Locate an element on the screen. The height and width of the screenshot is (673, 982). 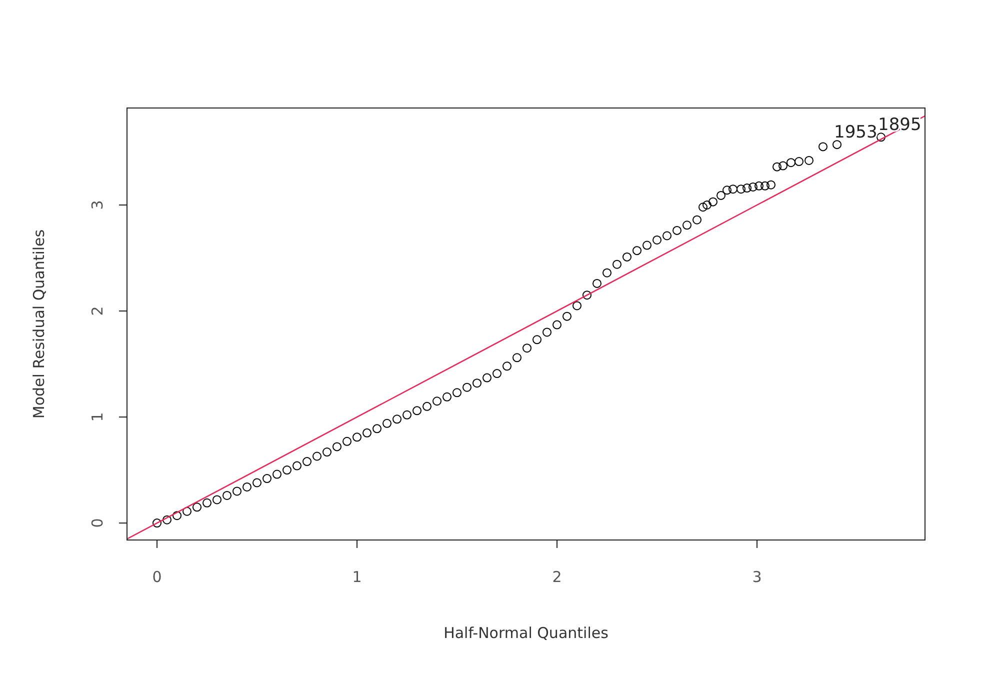
y-tick-label: 3 is located at coordinates (97, 205).